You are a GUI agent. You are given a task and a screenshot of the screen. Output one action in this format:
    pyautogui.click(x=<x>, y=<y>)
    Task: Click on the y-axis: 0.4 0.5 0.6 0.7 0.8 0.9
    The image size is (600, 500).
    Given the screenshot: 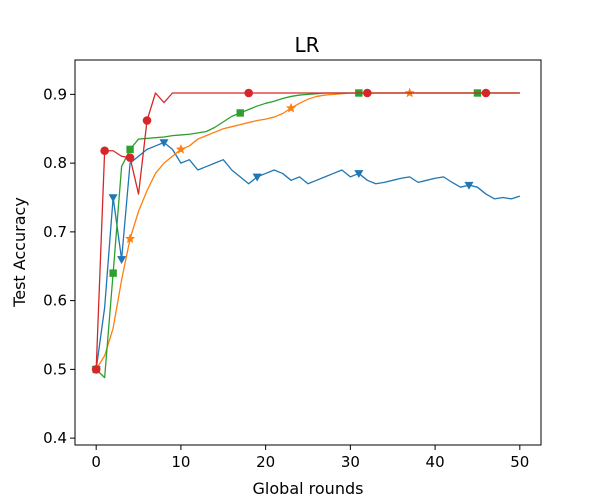 What is the action you would take?
    pyautogui.click(x=59, y=266)
    